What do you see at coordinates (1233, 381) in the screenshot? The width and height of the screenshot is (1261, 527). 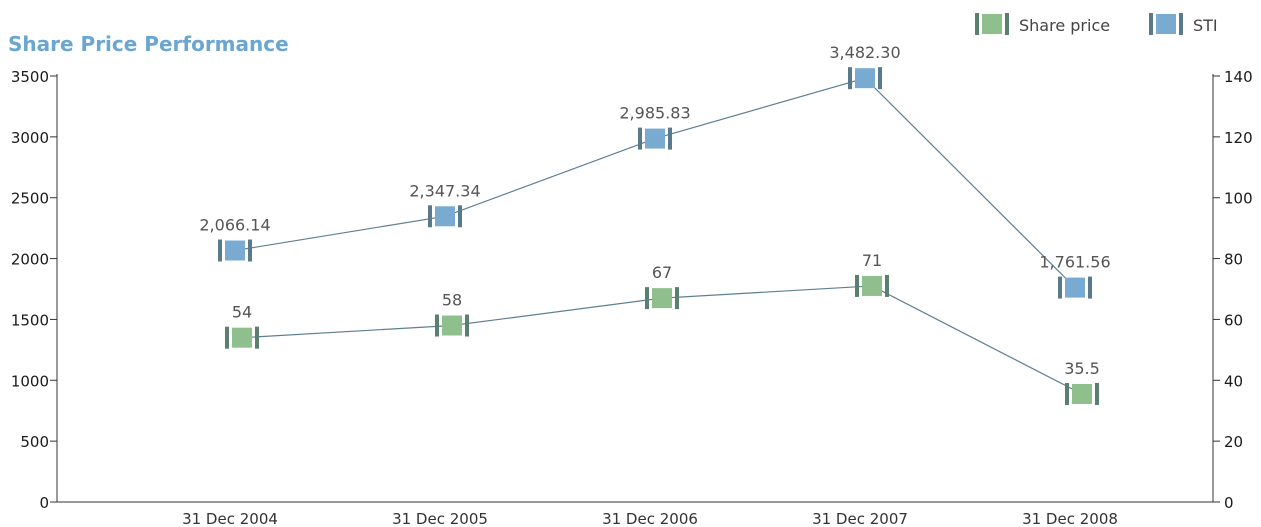 I see `right-tick-label: 40` at bounding box center [1233, 381].